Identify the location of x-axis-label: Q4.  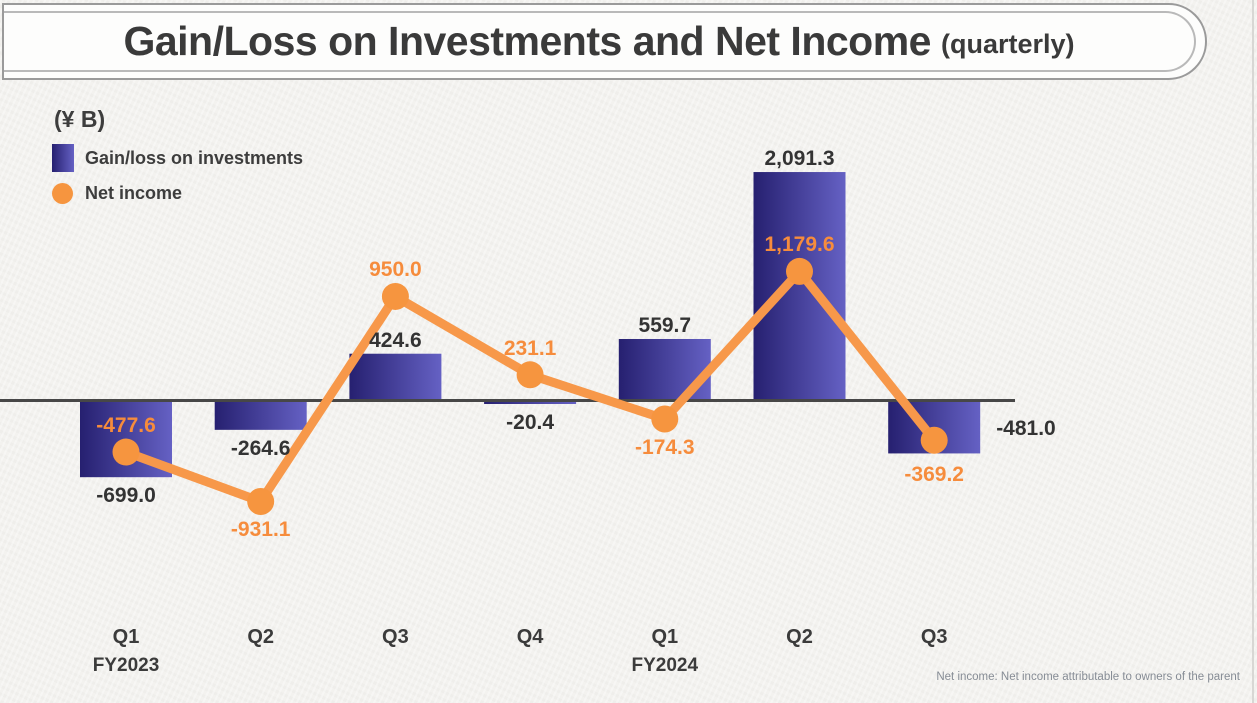
(530, 637).